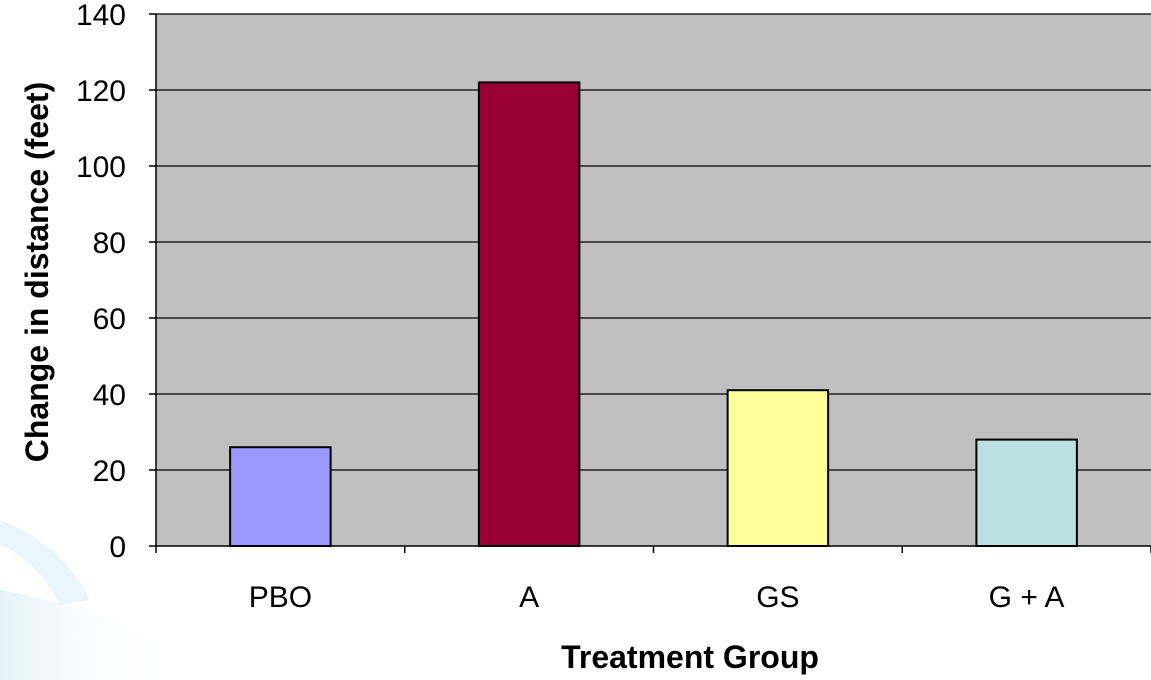 Image resolution: width=1151 pixels, height=680 pixels. What do you see at coordinates (109, 243) in the screenshot?
I see `y-tick-label-80: 80` at bounding box center [109, 243].